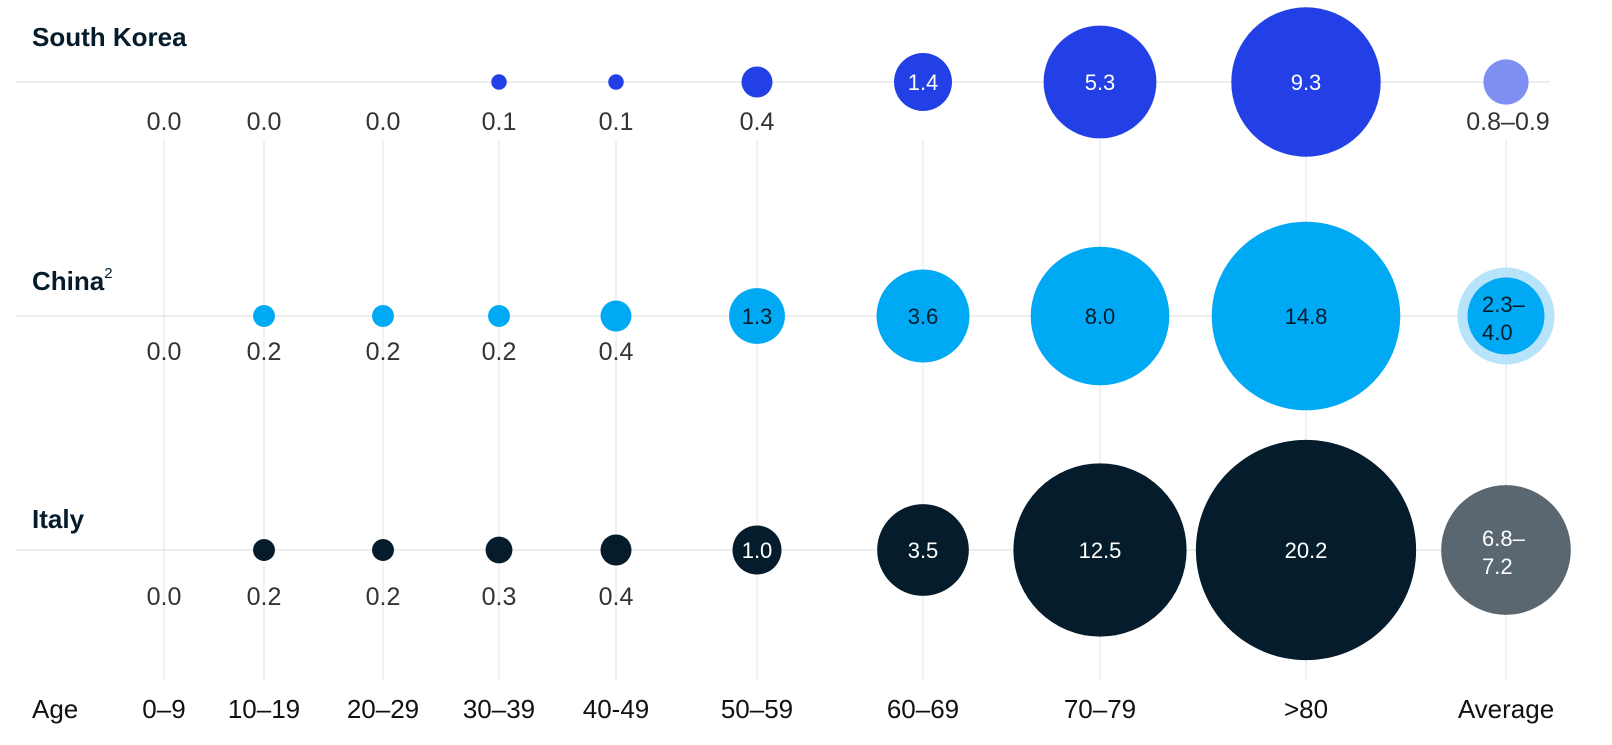  Describe the element at coordinates (1497, 332) in the screenshot. I see `average-value-label: 4.0` at that location.